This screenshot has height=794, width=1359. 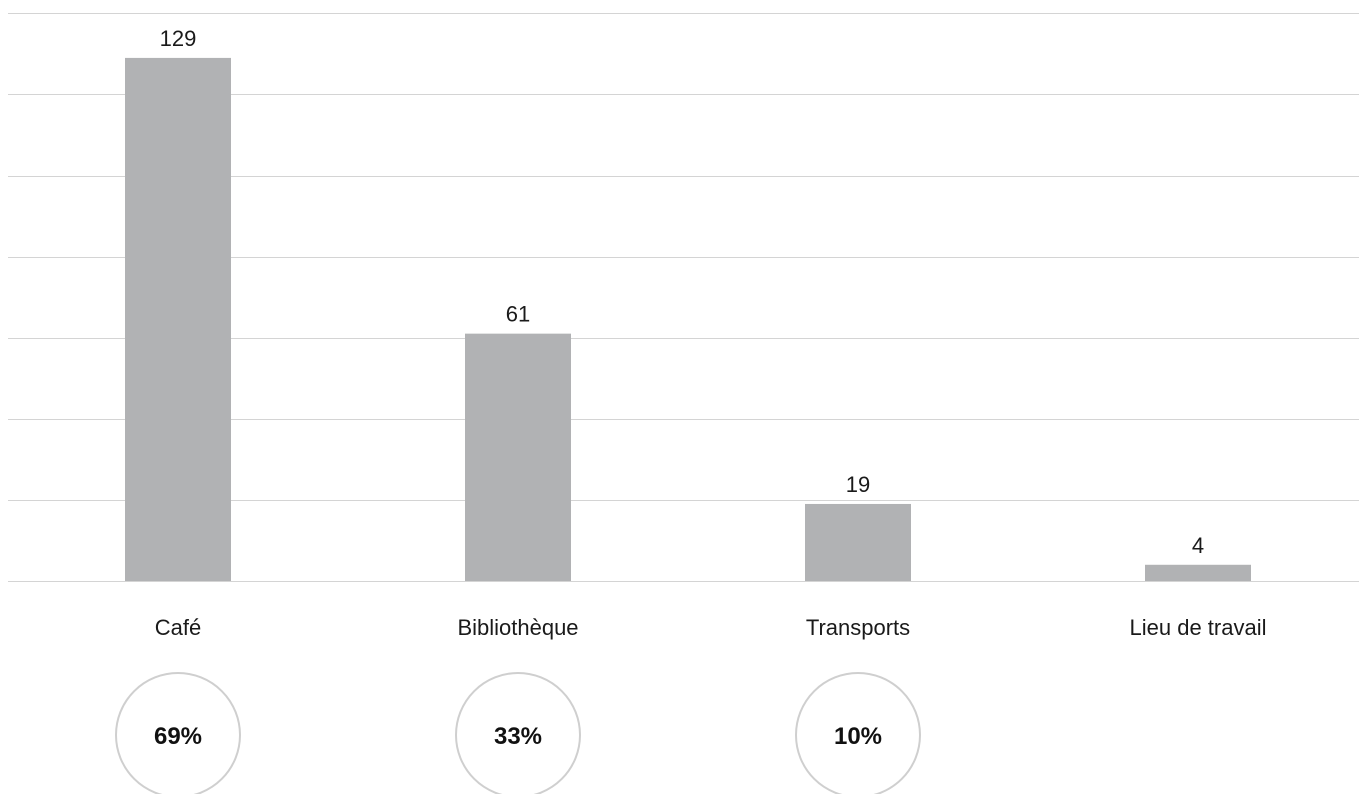 What do you see at coordinates (518, 736) in the screenshot?
I see `percentage-label: 33%` at bounding box center [518, 736].